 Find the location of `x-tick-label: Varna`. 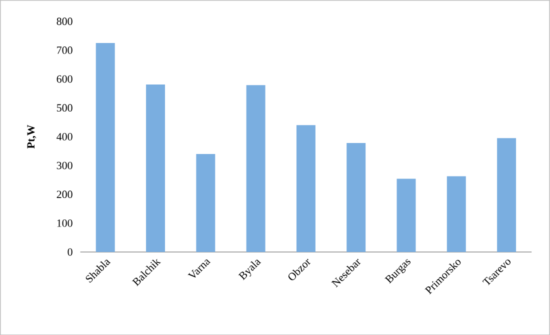

x-tick-label: Varna is located at coordinates (199, 268).